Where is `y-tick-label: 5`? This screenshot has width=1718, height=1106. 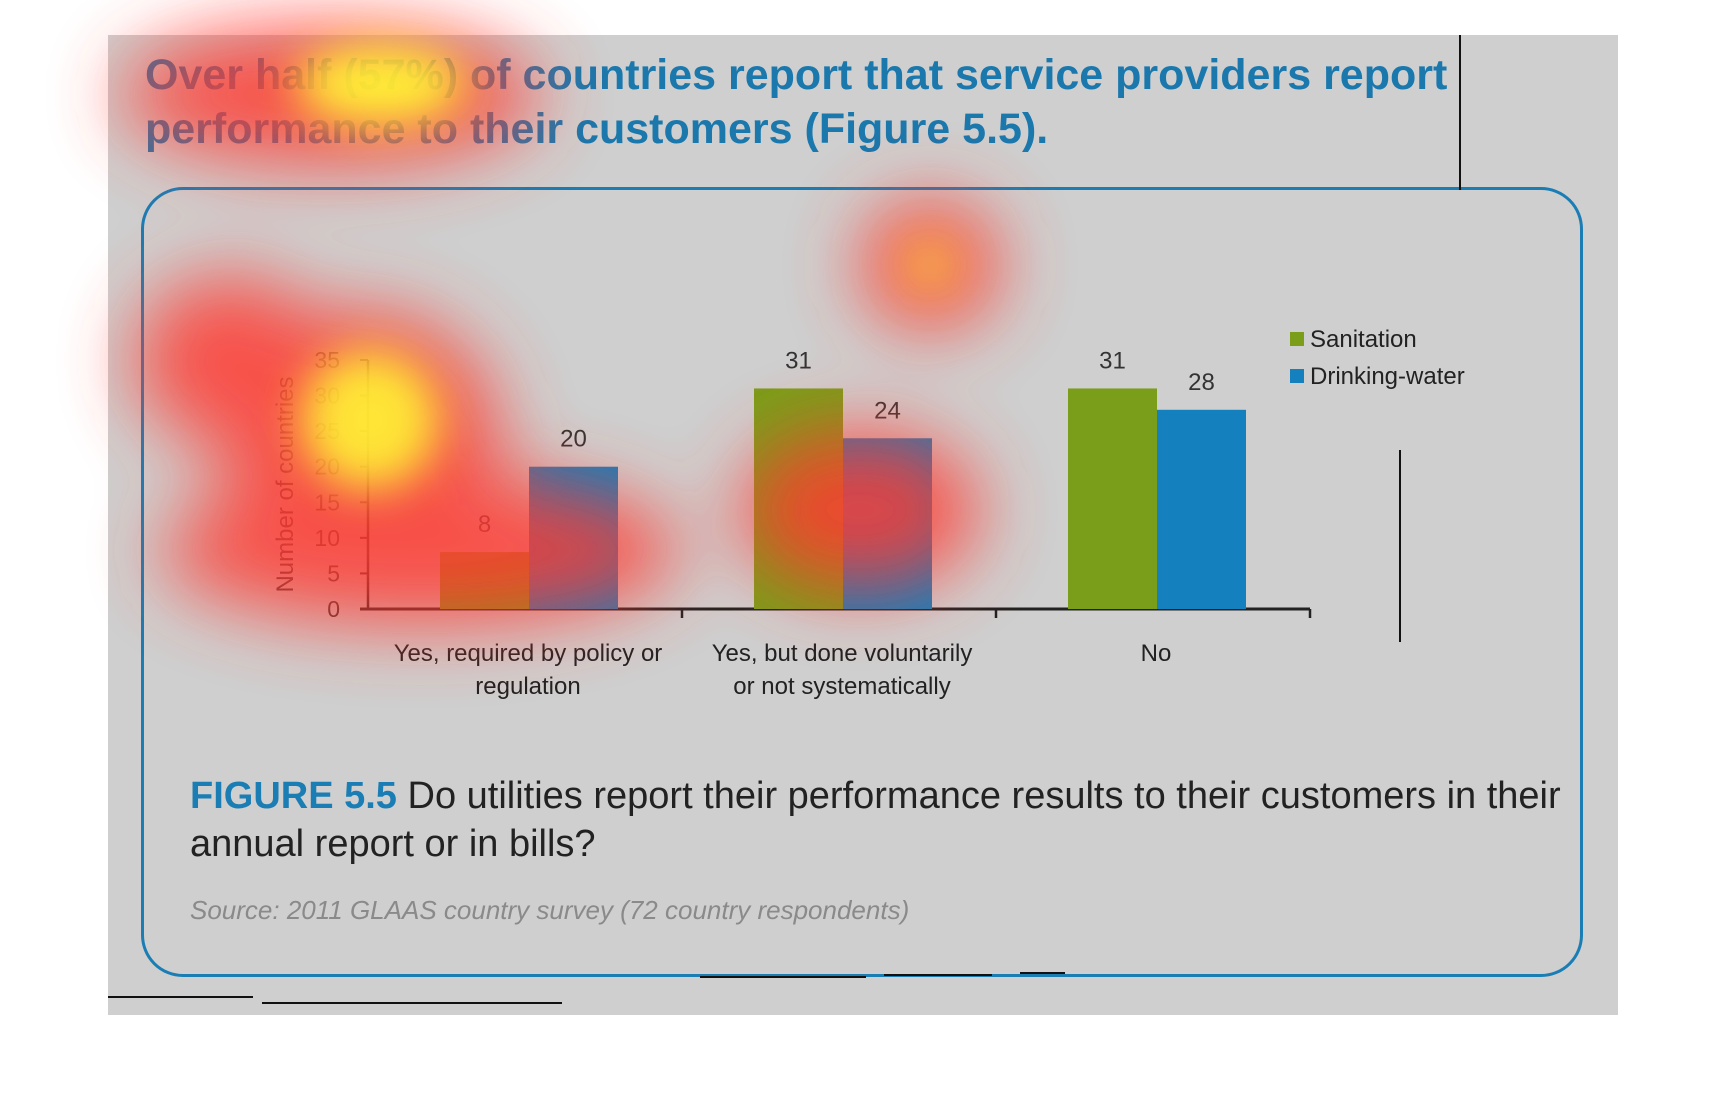
y-tick-label: 5 is located at coordinates (333, 573).